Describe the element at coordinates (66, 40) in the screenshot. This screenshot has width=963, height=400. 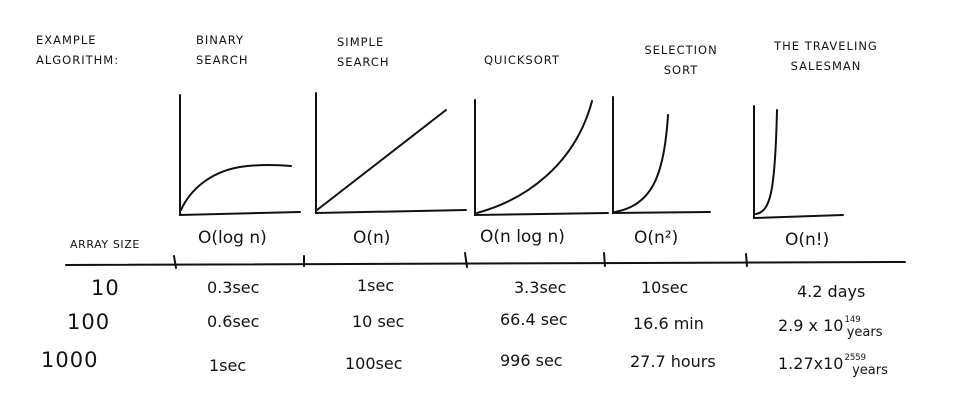
I see `row-label-line1: EXAMPLE` at that location.